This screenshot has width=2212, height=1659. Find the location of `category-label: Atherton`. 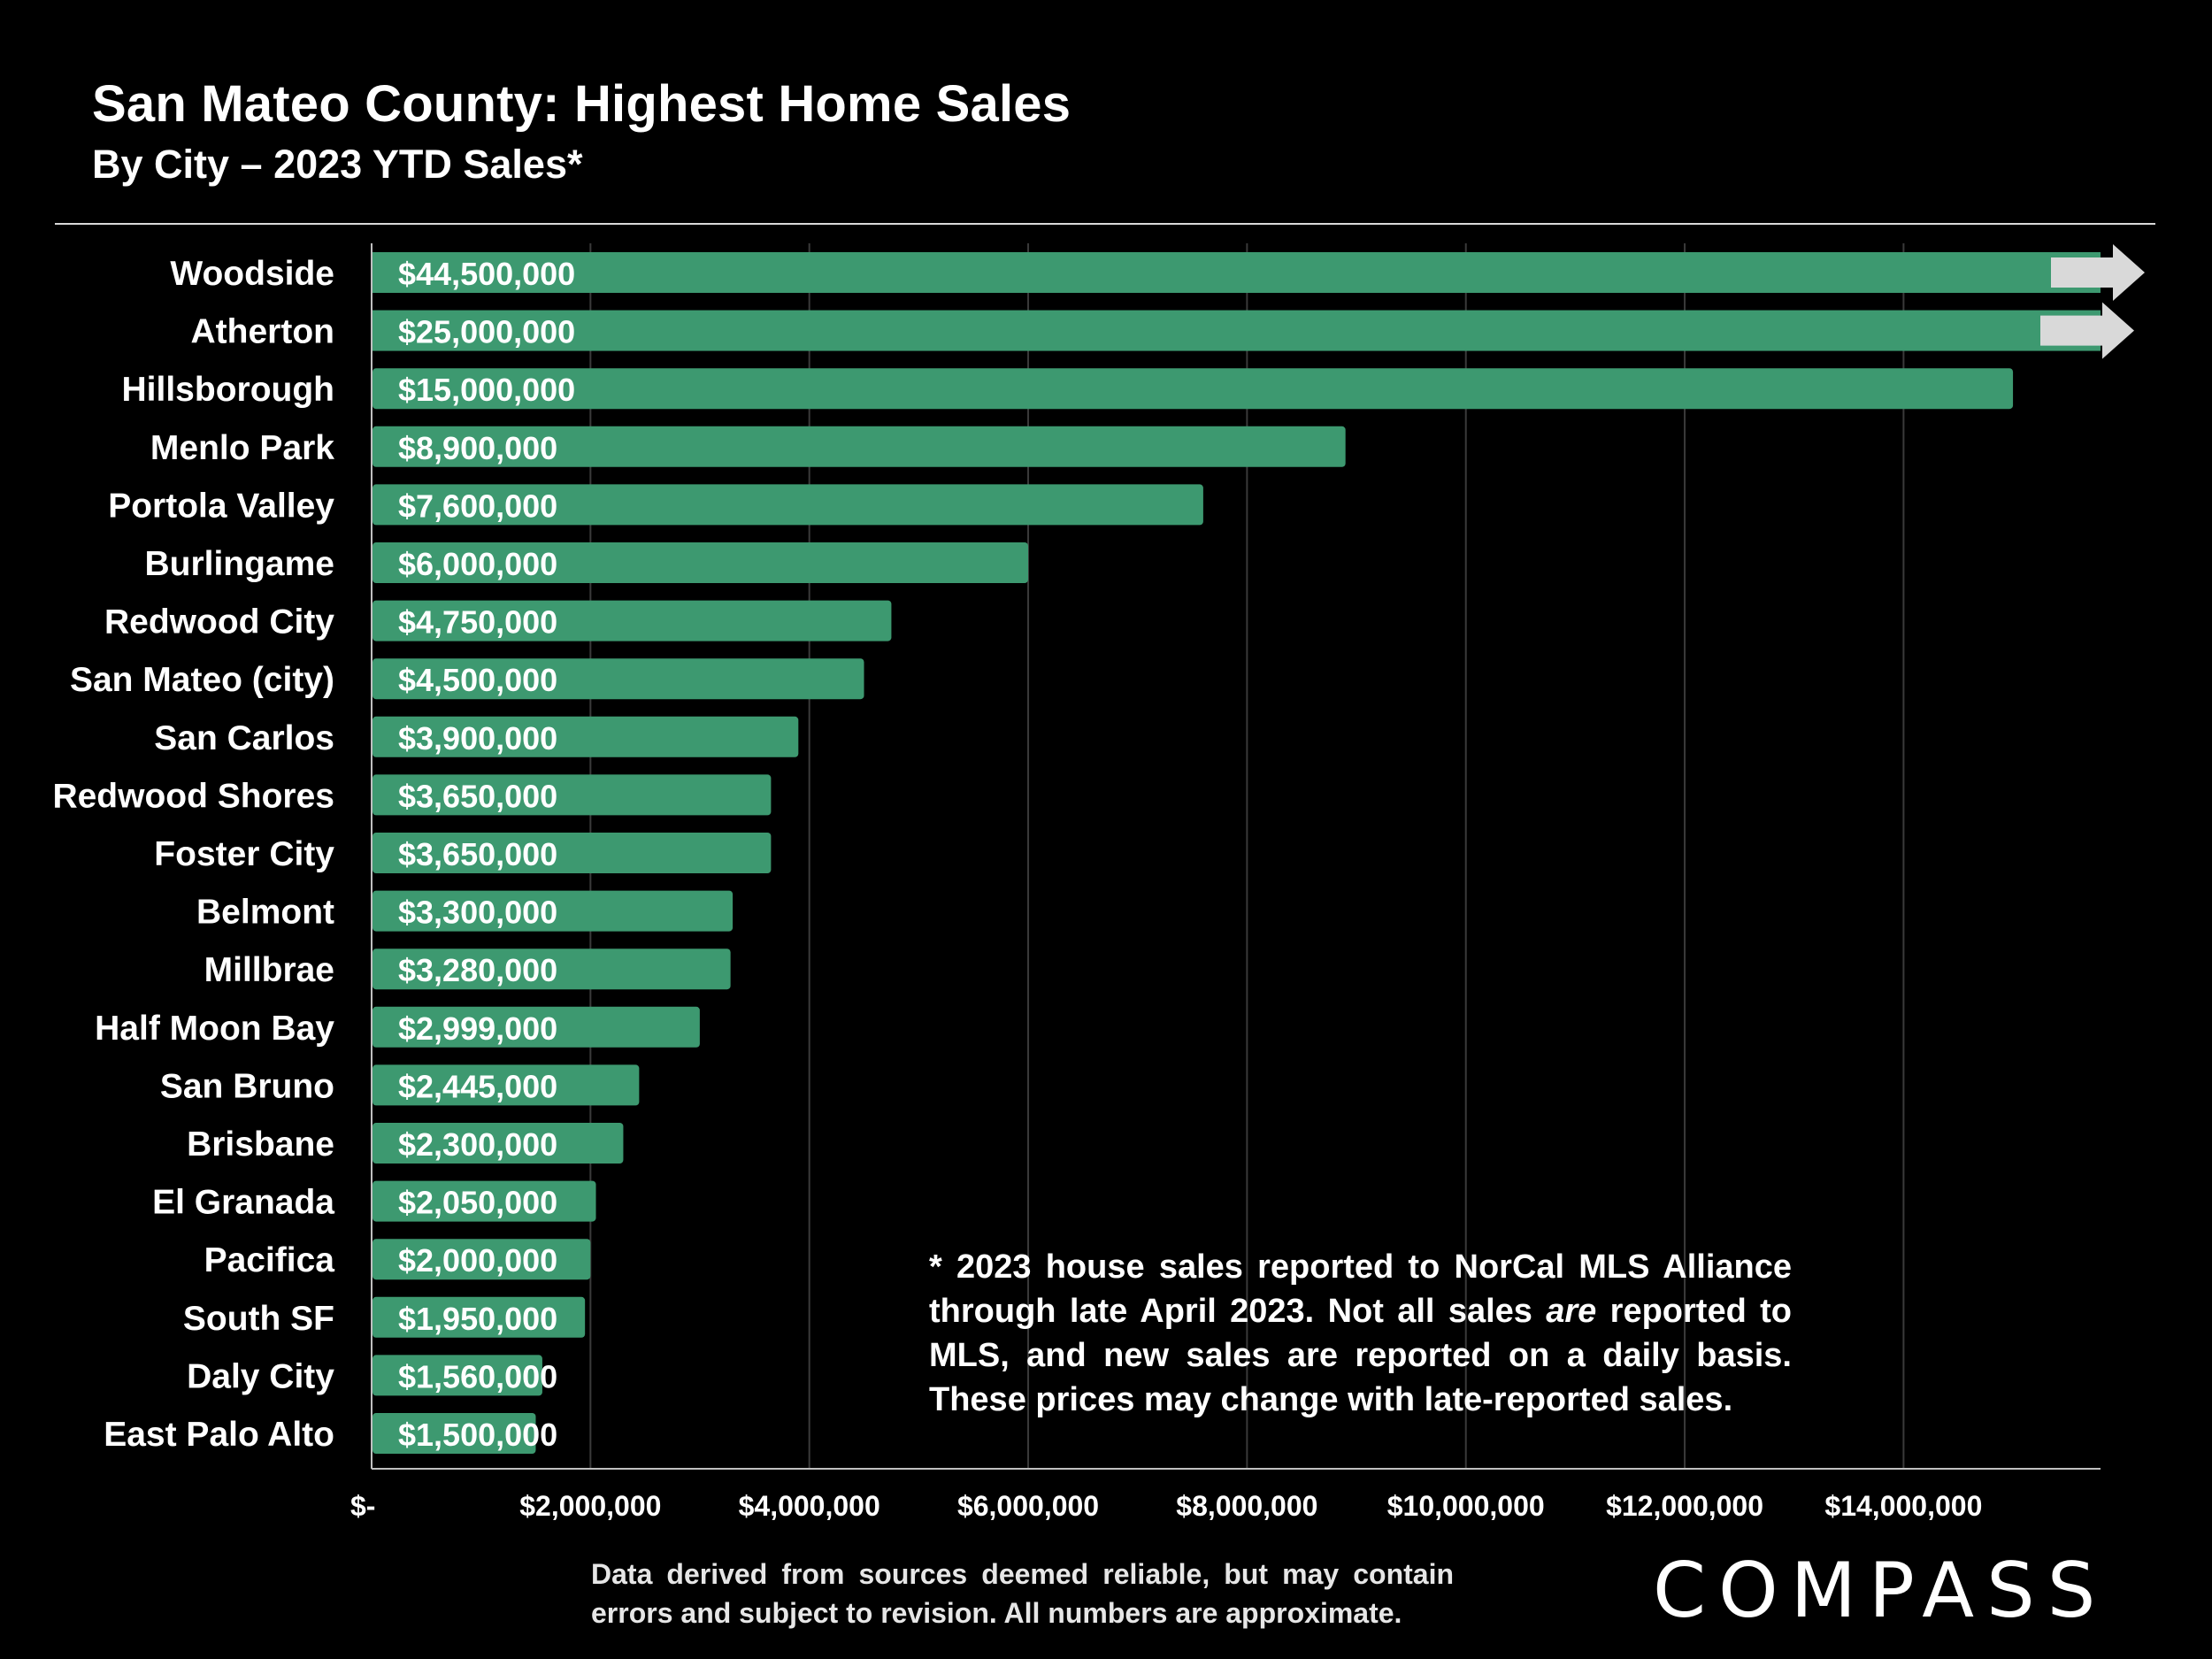

category-label: Atherton is located at coordinates (262, 332).